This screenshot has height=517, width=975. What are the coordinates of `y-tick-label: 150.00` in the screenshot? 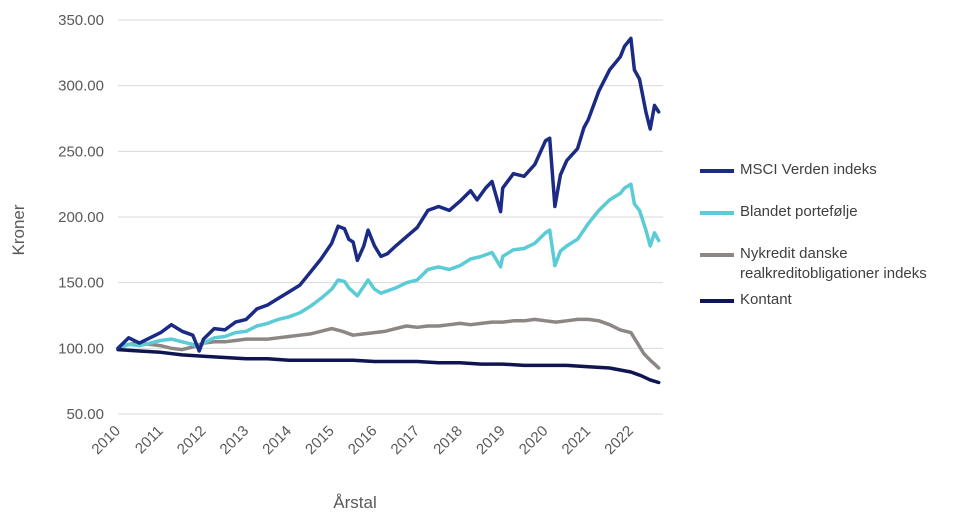 It's located at (81, 283).